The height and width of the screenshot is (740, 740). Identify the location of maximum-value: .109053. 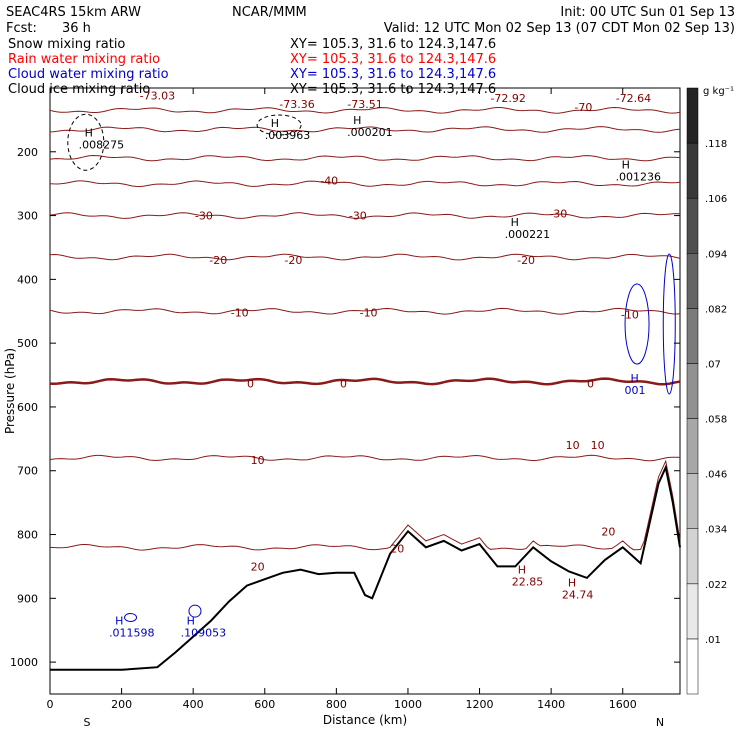
(204, 633).